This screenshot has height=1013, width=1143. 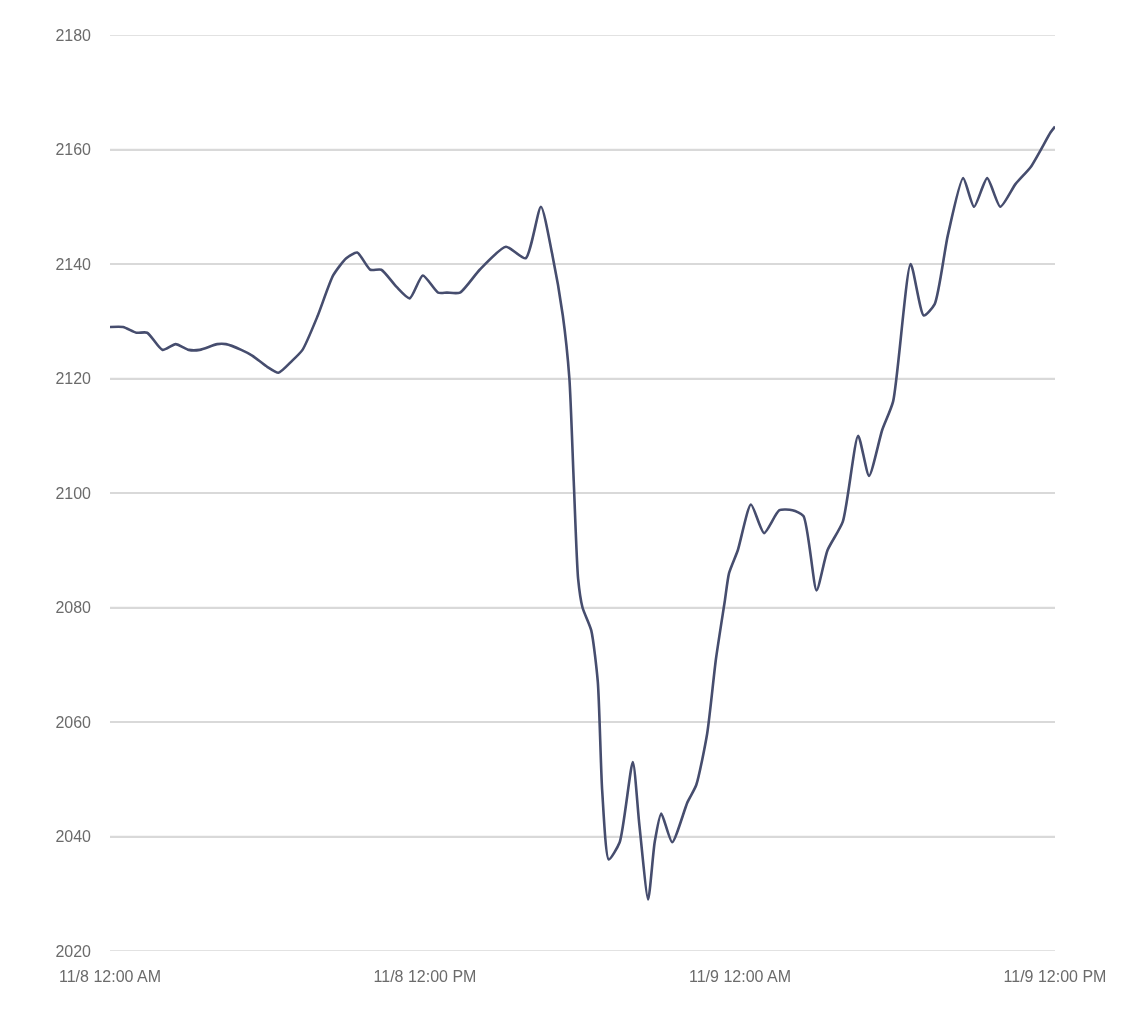 I want to click on y-tick-label: 2020, so click(x=73, y=951).